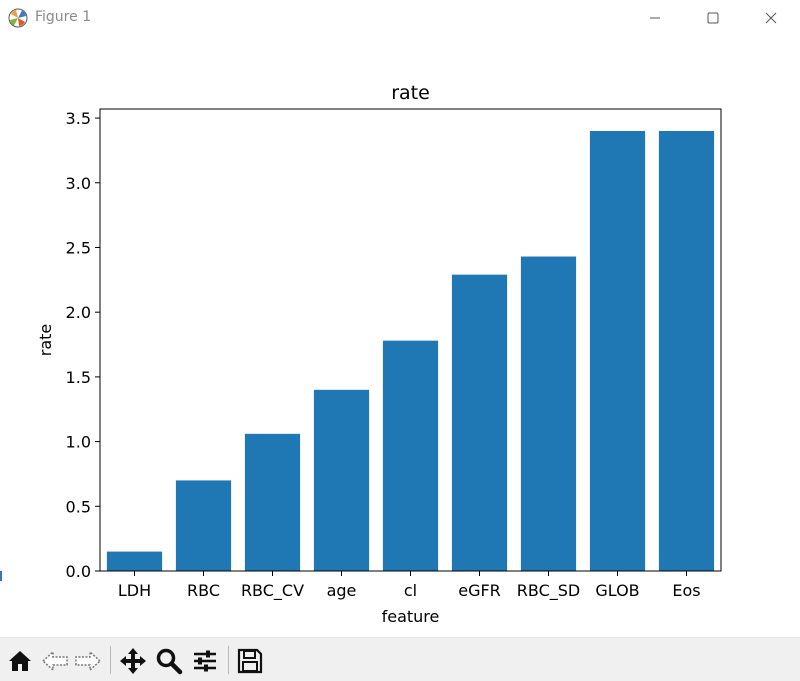 The width and height of the screenshot is (800, 681). Describe the element at coordinates (78, 571) in the screenshot. I see `y-tick-label: 0.0` at that location.